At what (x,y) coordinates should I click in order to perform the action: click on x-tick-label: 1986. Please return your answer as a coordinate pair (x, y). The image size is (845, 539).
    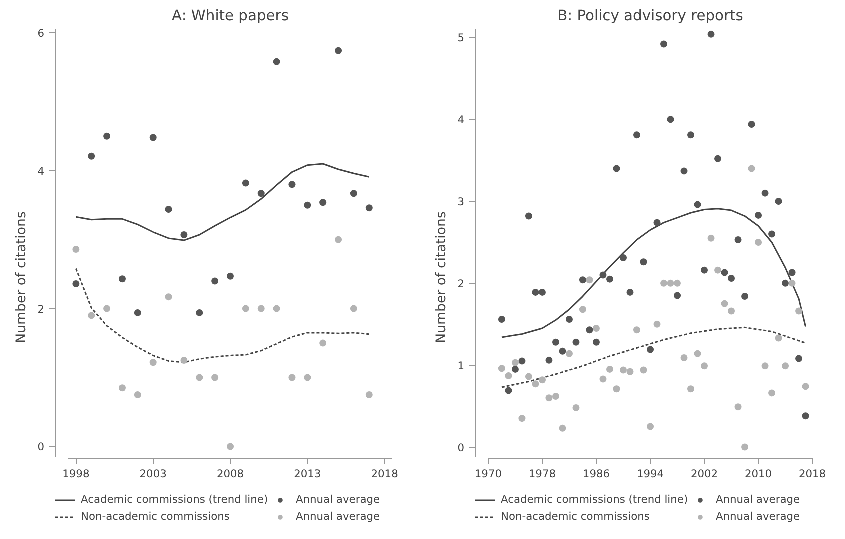
    Looking at the image, I should click on (596, 473).